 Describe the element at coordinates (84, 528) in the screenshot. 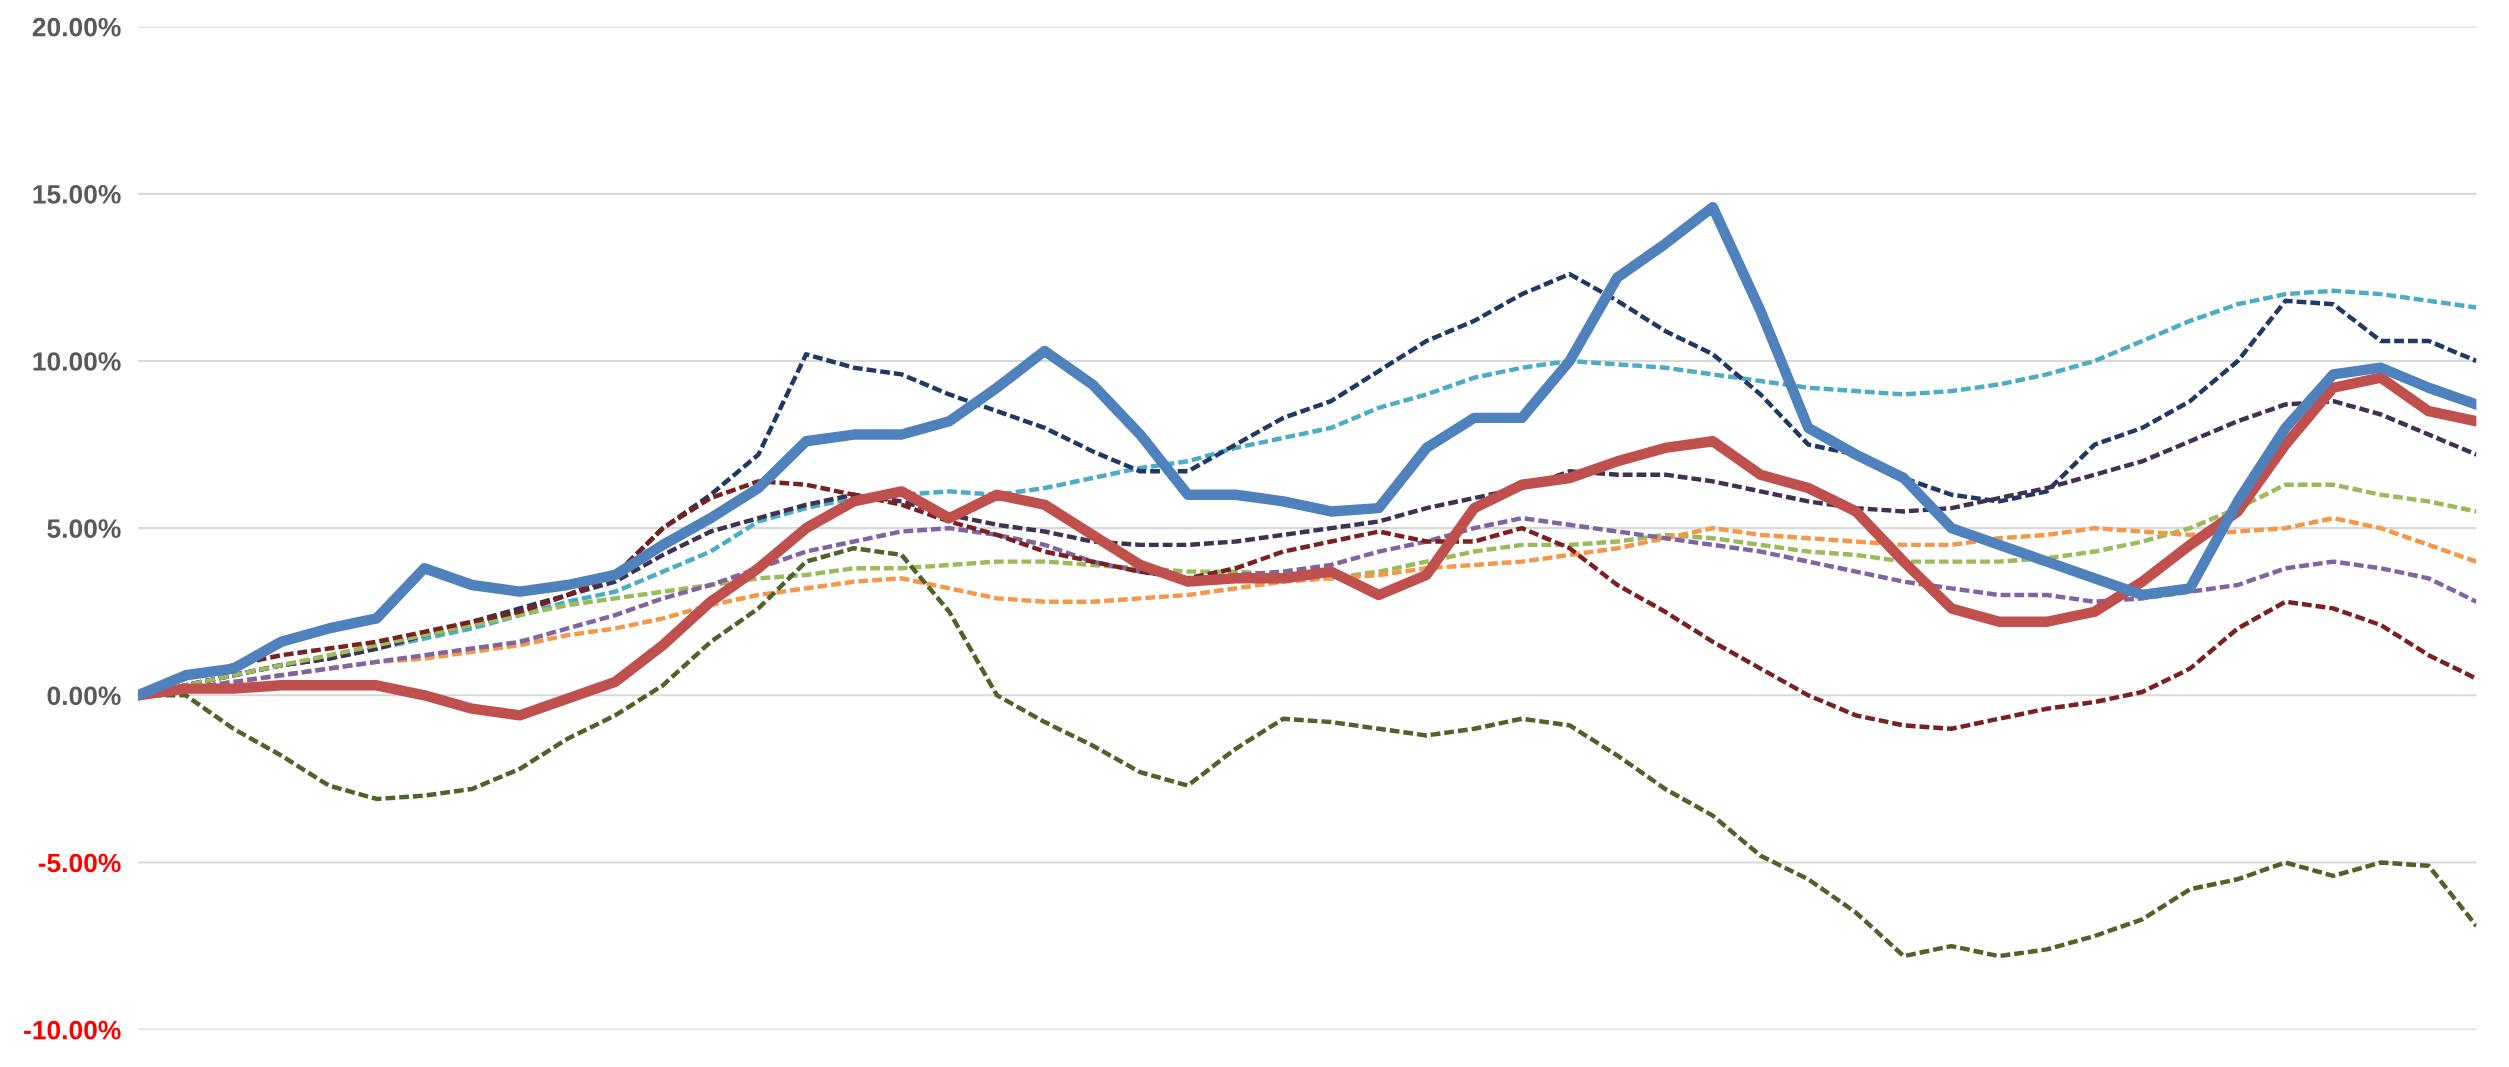

I see `y-tick-label: 5.00%` at that location.